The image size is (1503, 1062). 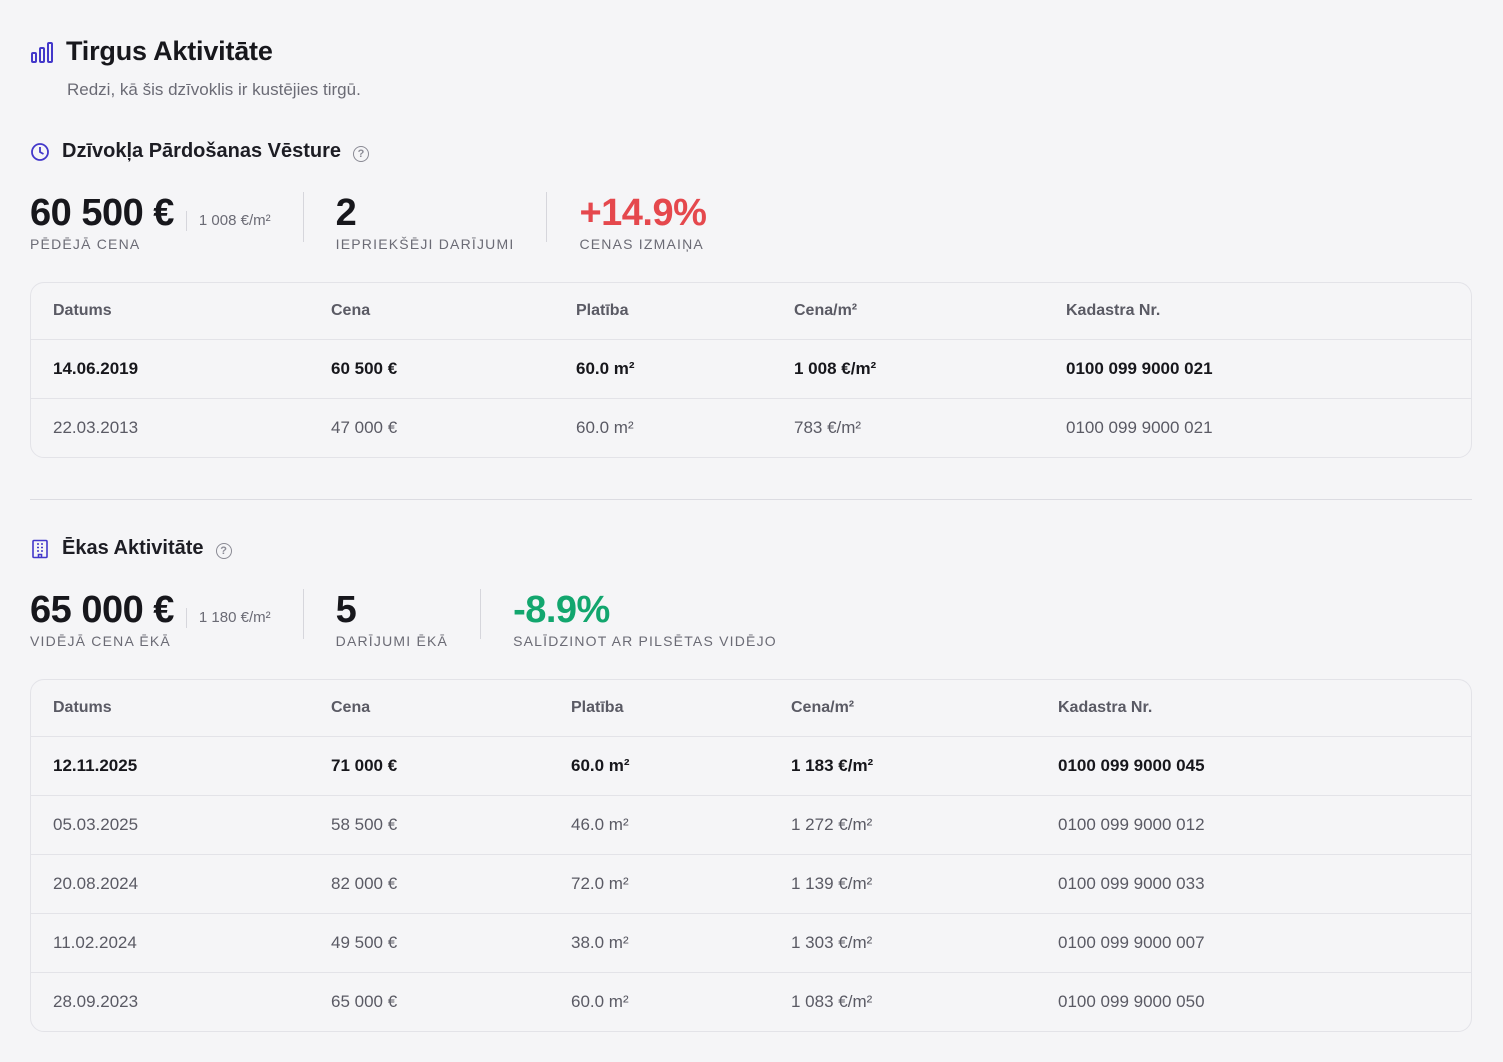 I want to click on cell-price: 58 500 €, so click(x=364, y=824).